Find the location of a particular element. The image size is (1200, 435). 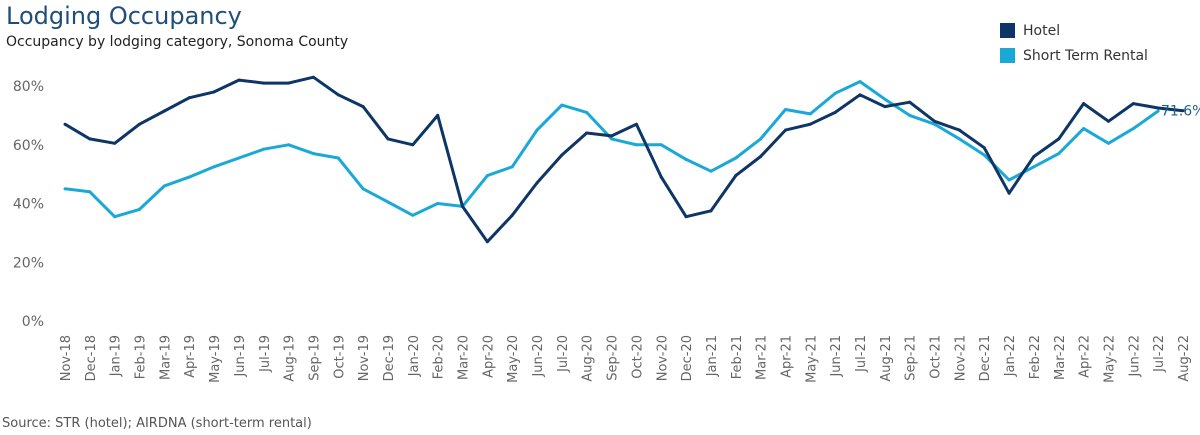

legend-swatch-short-term-rental is located at coordinates (1007, 55).